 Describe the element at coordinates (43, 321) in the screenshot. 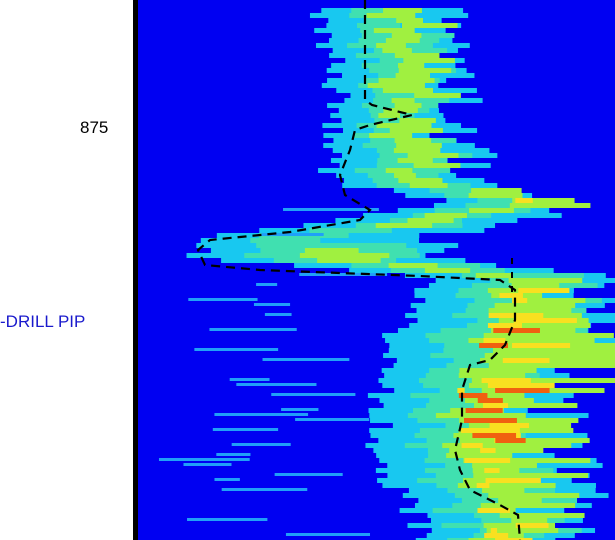

I see `track-label: -DRILL PIP` at that location.